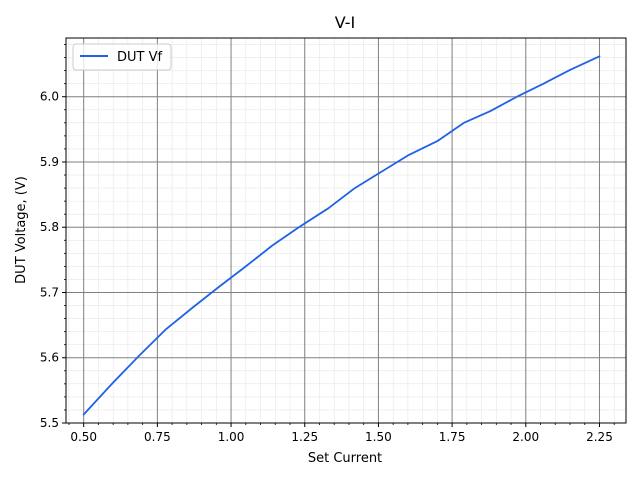 This screenshot has width=640, height=480. I want to click on y-axis-label: DUT Voltage, (V), so click(21, 230).